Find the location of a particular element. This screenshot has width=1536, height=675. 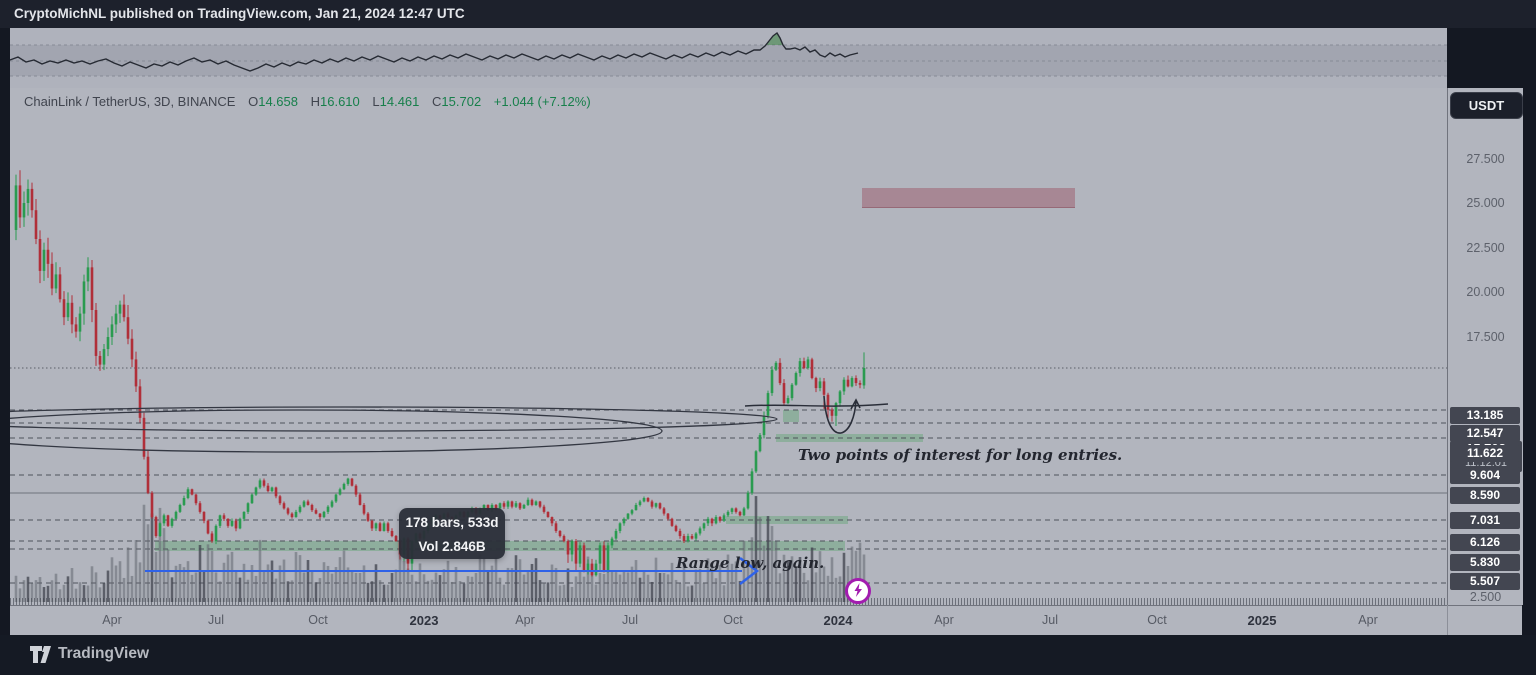

overview-mini-chart is located at coordinates (728, 58).